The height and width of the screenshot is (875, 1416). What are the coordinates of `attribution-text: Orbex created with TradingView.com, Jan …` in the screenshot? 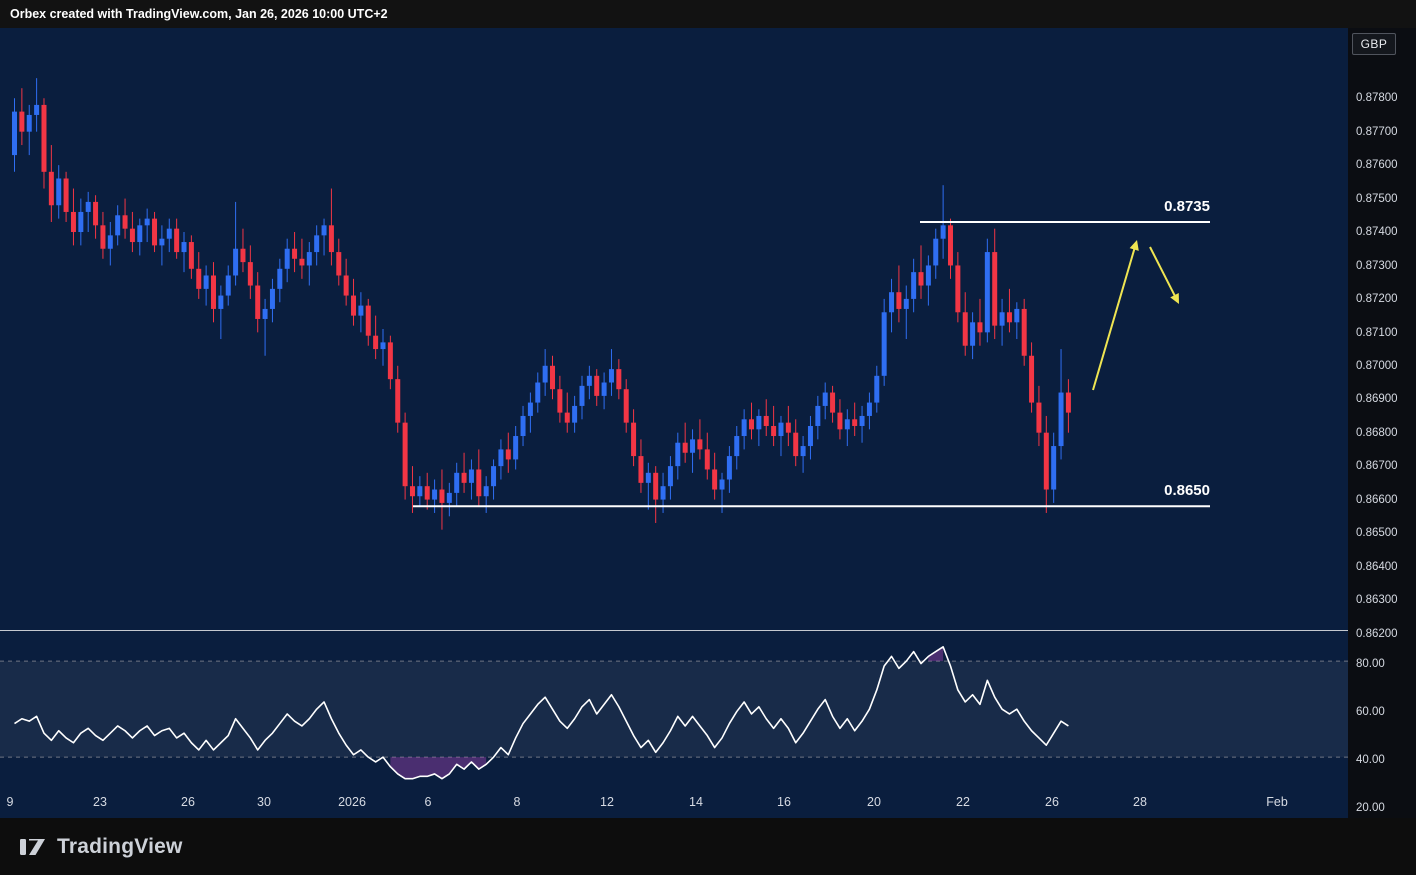 It's located at (199, 14).